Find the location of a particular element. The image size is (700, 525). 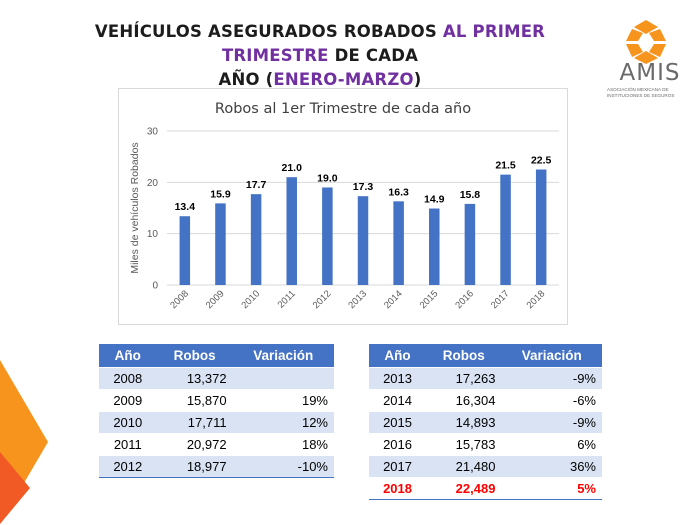

cell-robos: 17,263 is located at coordinates (464, 378).